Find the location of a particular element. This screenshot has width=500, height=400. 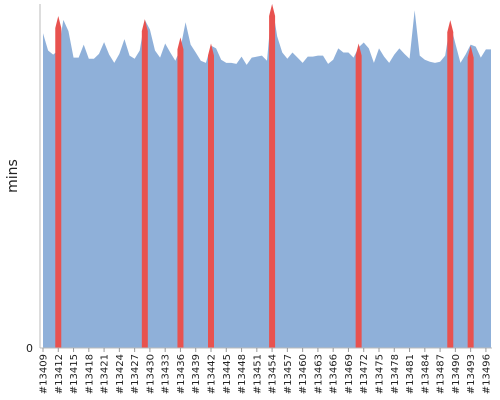

x-tick-label: #13451 is located at coordinates (257, 374).